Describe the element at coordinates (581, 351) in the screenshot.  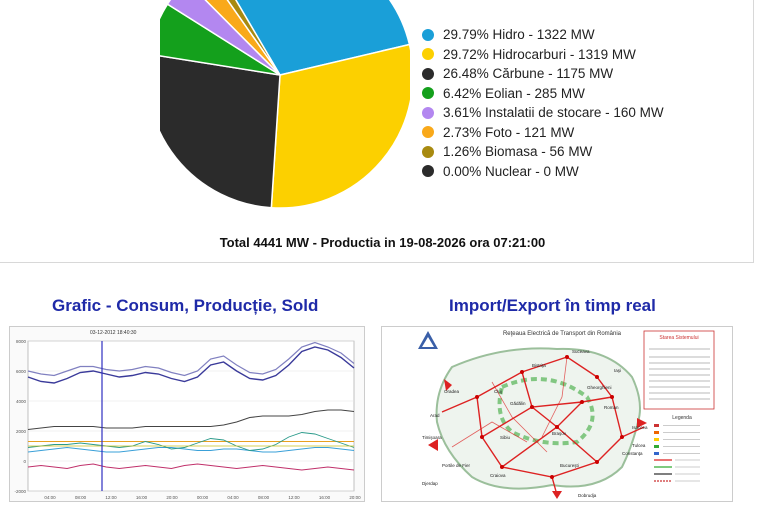
I see `city-label: Suceava` at that location.